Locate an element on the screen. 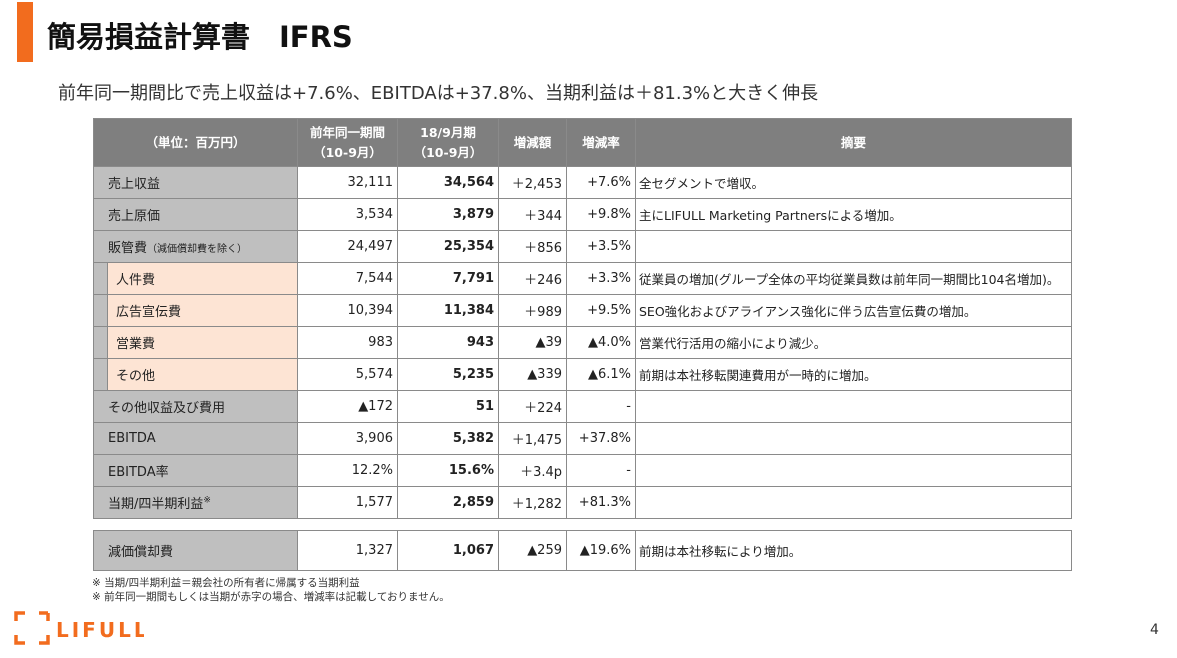 Image resolution: width=1177 pixels, height=658 pixels. row-label: 販管費（減価償却費を除く） is located at coordinates (195, 246).